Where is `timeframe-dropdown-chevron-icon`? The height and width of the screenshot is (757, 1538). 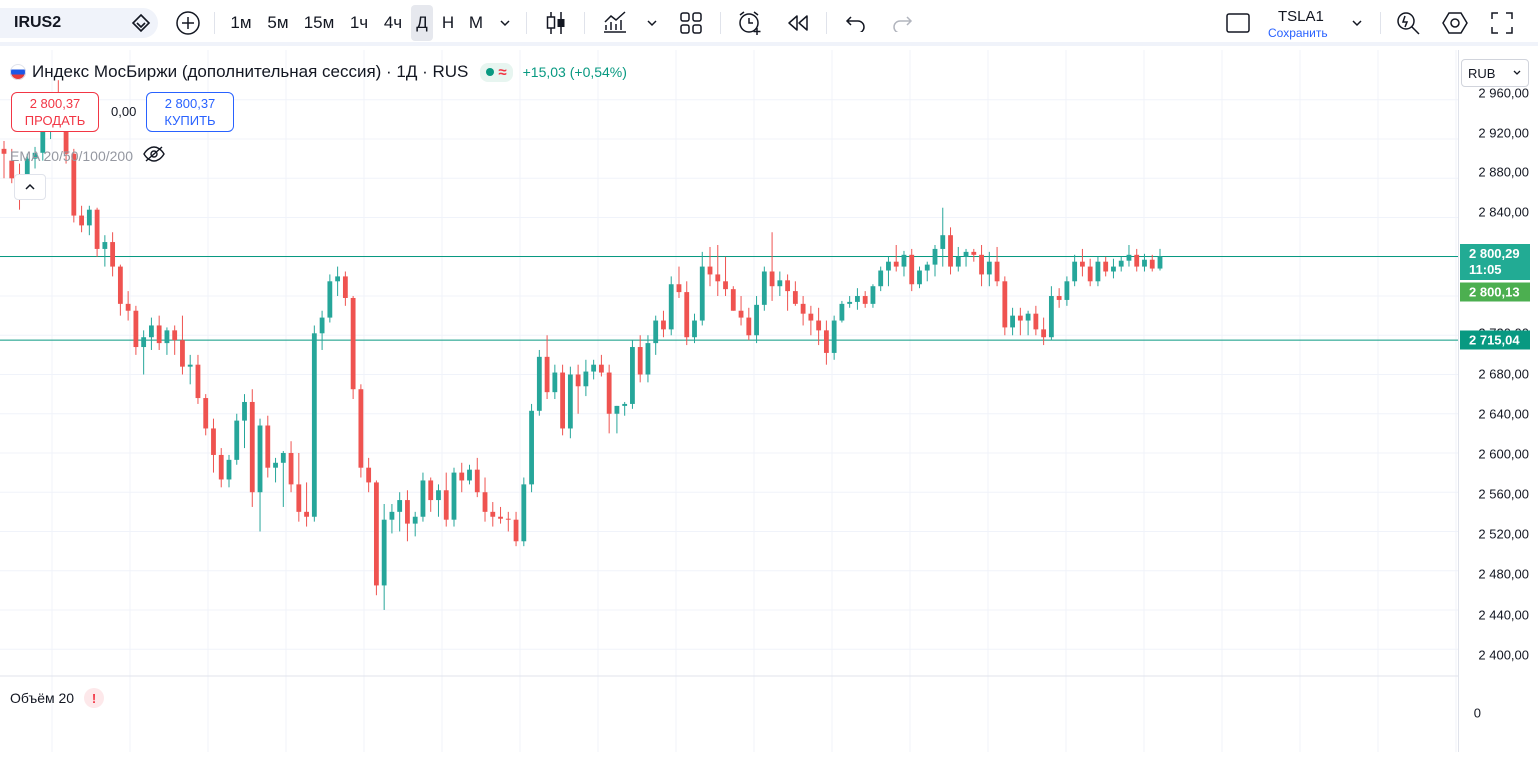 timeframe-dropdown-chevron-icon is located at coordinates (505, 23).